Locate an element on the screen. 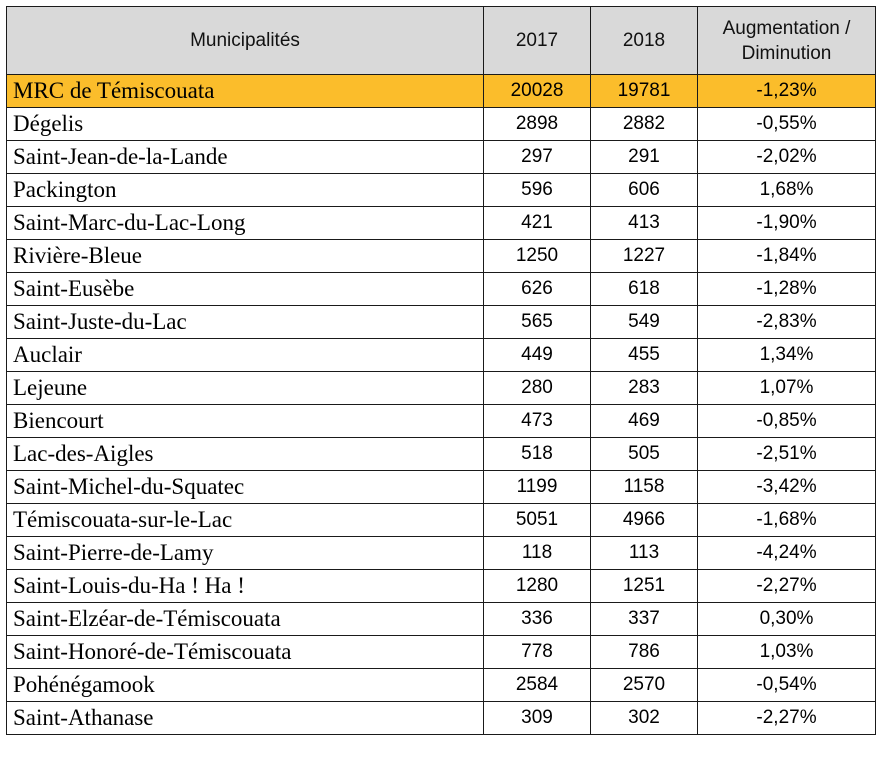 The height and width of the screenshot is (768, 882). table-row: Lac-des-Aigles 518 505 -2,51% is located at coordinates (441, 454).